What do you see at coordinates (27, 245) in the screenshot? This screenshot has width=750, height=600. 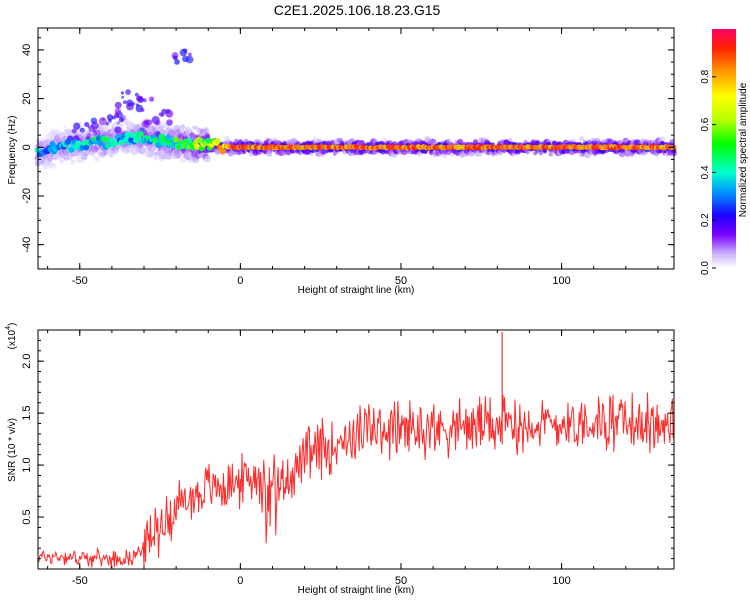 I see `spectrogram-ytick-label: -40` at bounding box center [27, 245].